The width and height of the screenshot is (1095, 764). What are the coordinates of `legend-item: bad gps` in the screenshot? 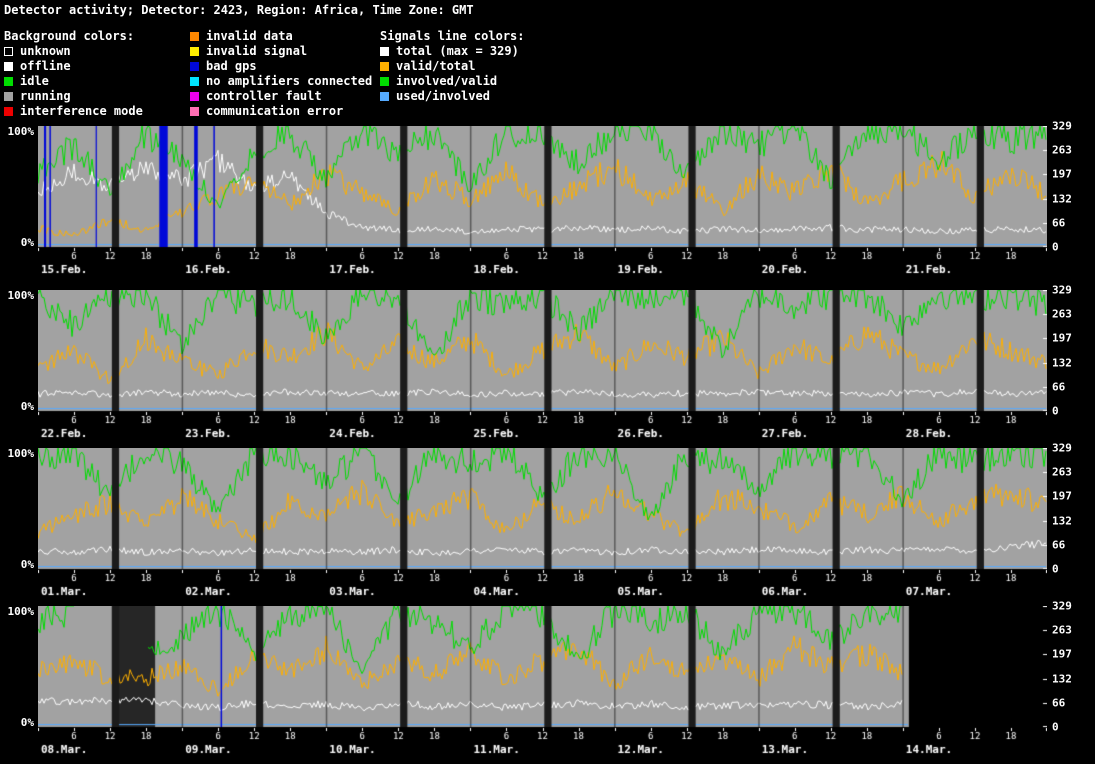 It's located at (281, 66).